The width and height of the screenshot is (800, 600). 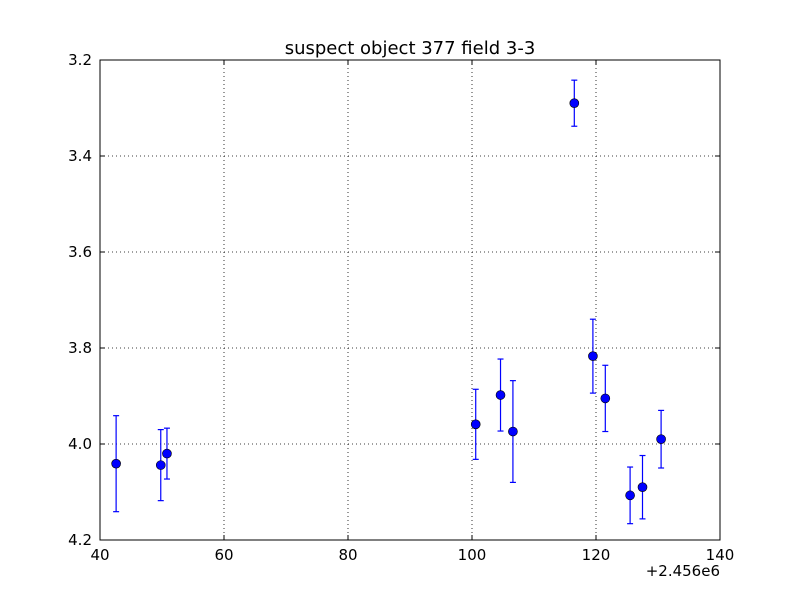 What do you see at coordinates (80, 60) in the screenshot?
I see `y-tick-label: 3.2` at bounding box center [80, 60].